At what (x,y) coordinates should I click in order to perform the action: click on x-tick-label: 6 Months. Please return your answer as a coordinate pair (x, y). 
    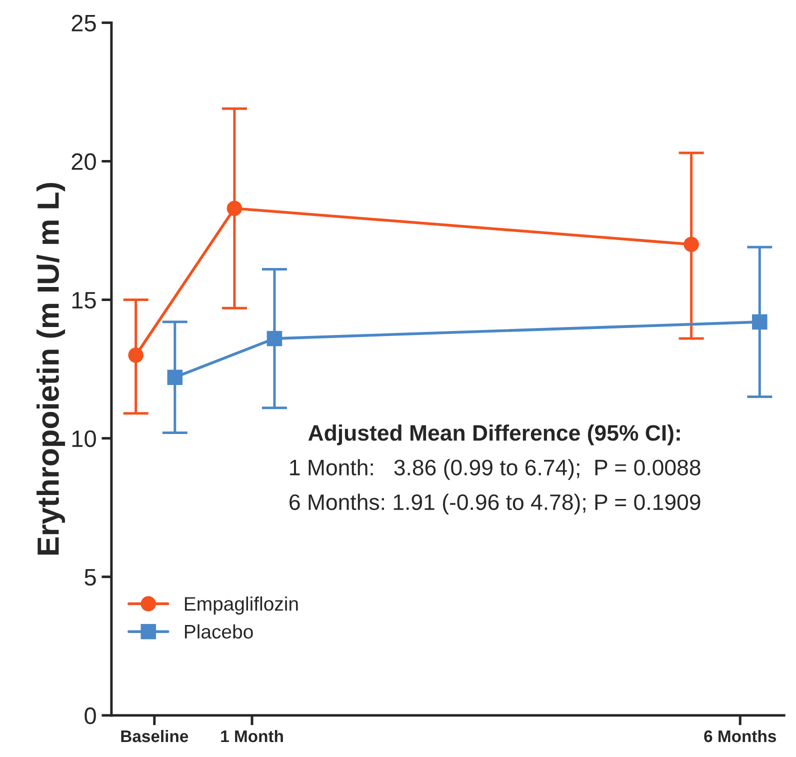
    Looking at the image, I should click on (740, 736).